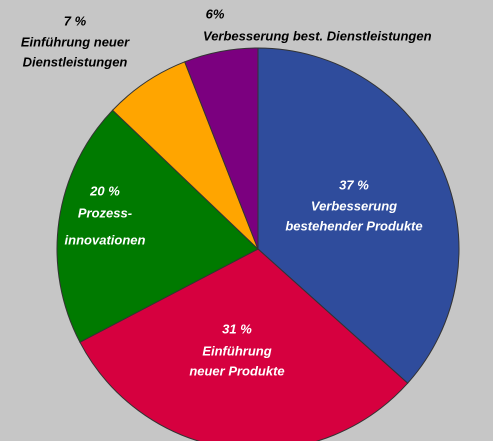  I want to click on slice-label: neuer Produkte, so click(236, 370).